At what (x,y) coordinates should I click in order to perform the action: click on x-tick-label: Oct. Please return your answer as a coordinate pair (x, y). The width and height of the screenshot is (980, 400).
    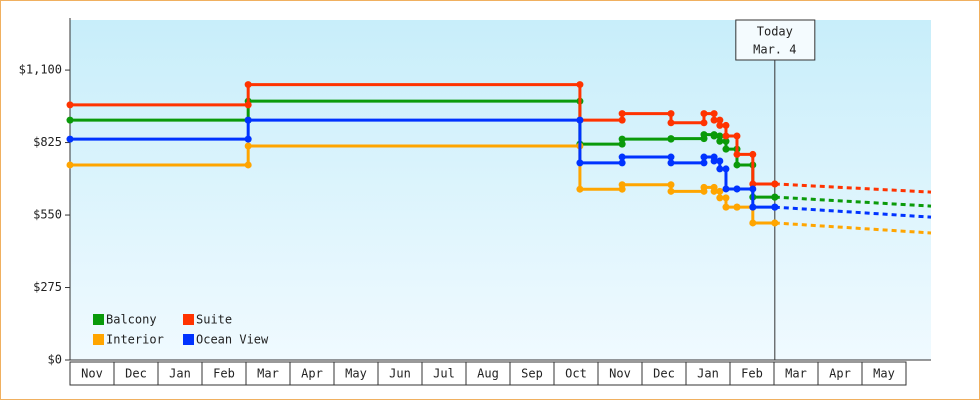
    Looking at the image, I should click on (576, 374).